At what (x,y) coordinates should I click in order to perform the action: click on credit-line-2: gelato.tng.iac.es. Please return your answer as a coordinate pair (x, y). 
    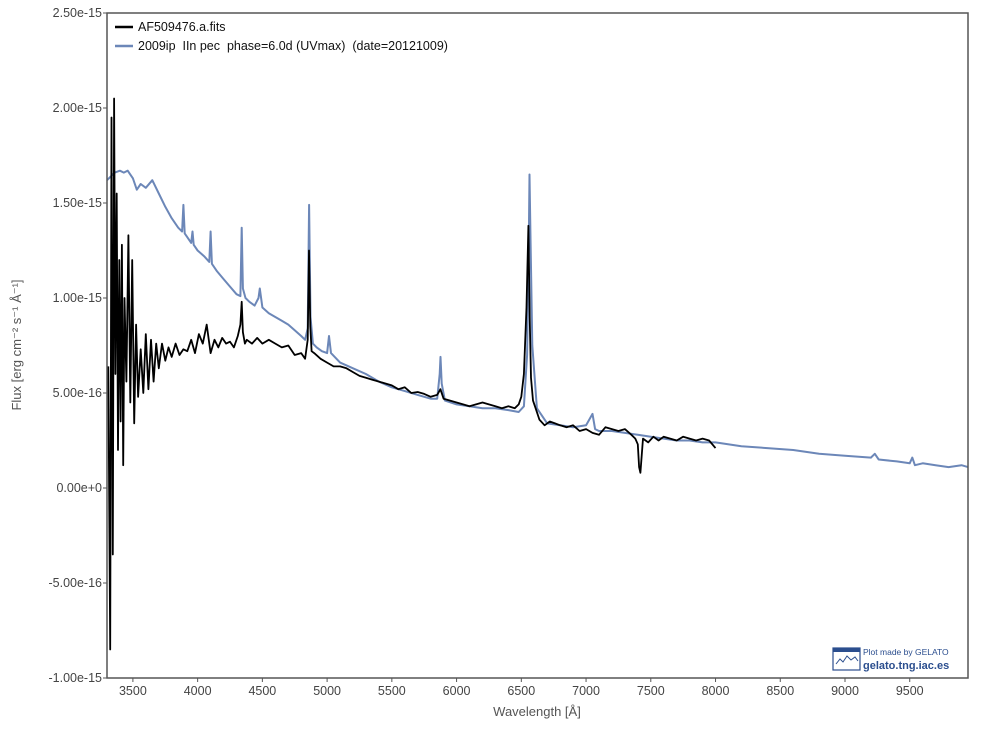
    Looking at the image, I should click on (906, 666).